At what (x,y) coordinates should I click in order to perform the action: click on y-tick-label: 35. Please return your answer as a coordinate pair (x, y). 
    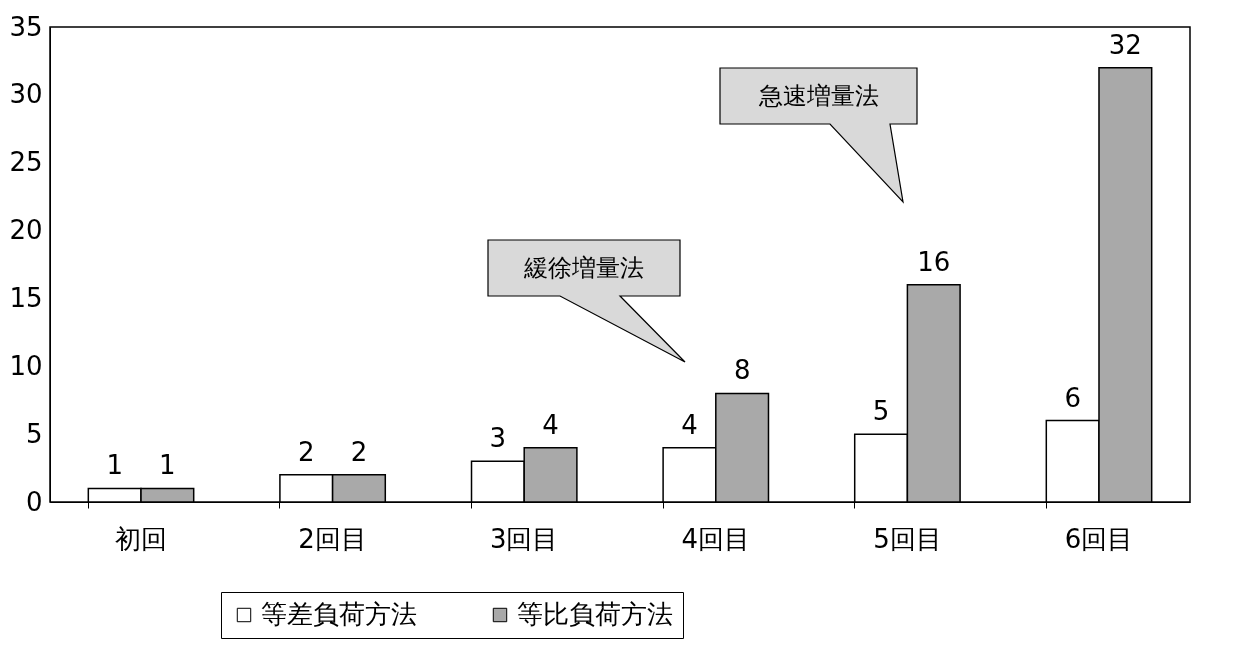
    Looking at the image, I should click on (26, 26).